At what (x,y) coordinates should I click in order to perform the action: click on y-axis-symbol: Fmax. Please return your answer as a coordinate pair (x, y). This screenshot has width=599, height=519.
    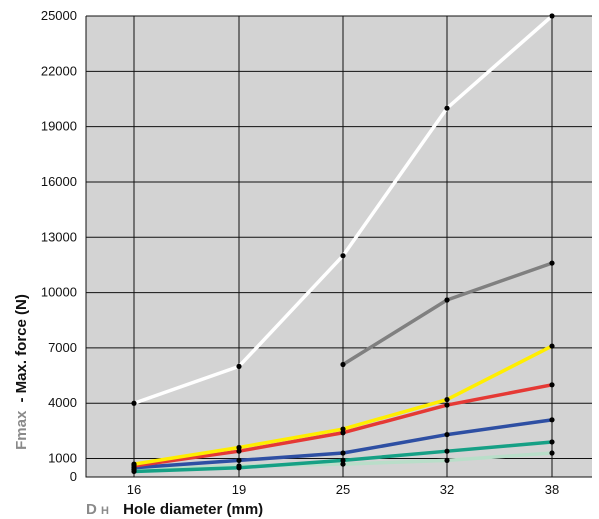
    Looking at the image, I should click on (21, 430).